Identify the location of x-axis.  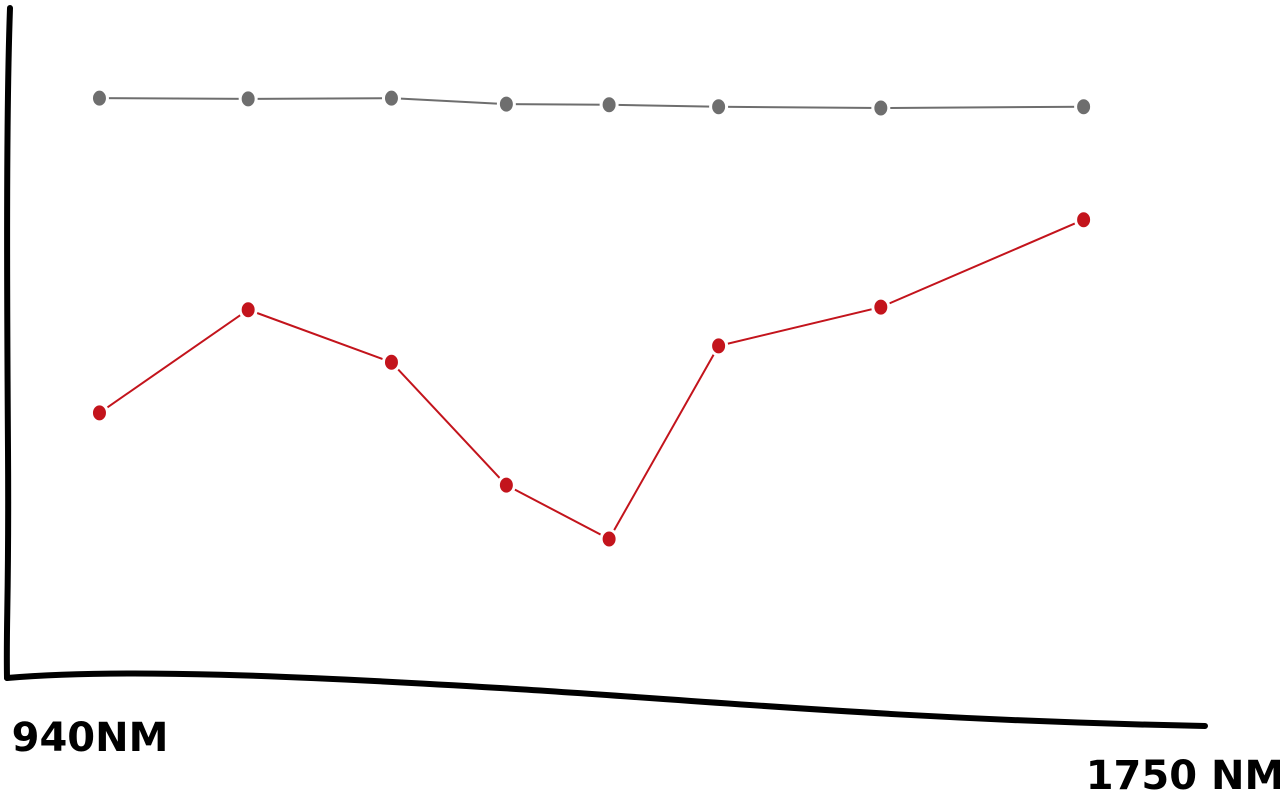
(606, 699).